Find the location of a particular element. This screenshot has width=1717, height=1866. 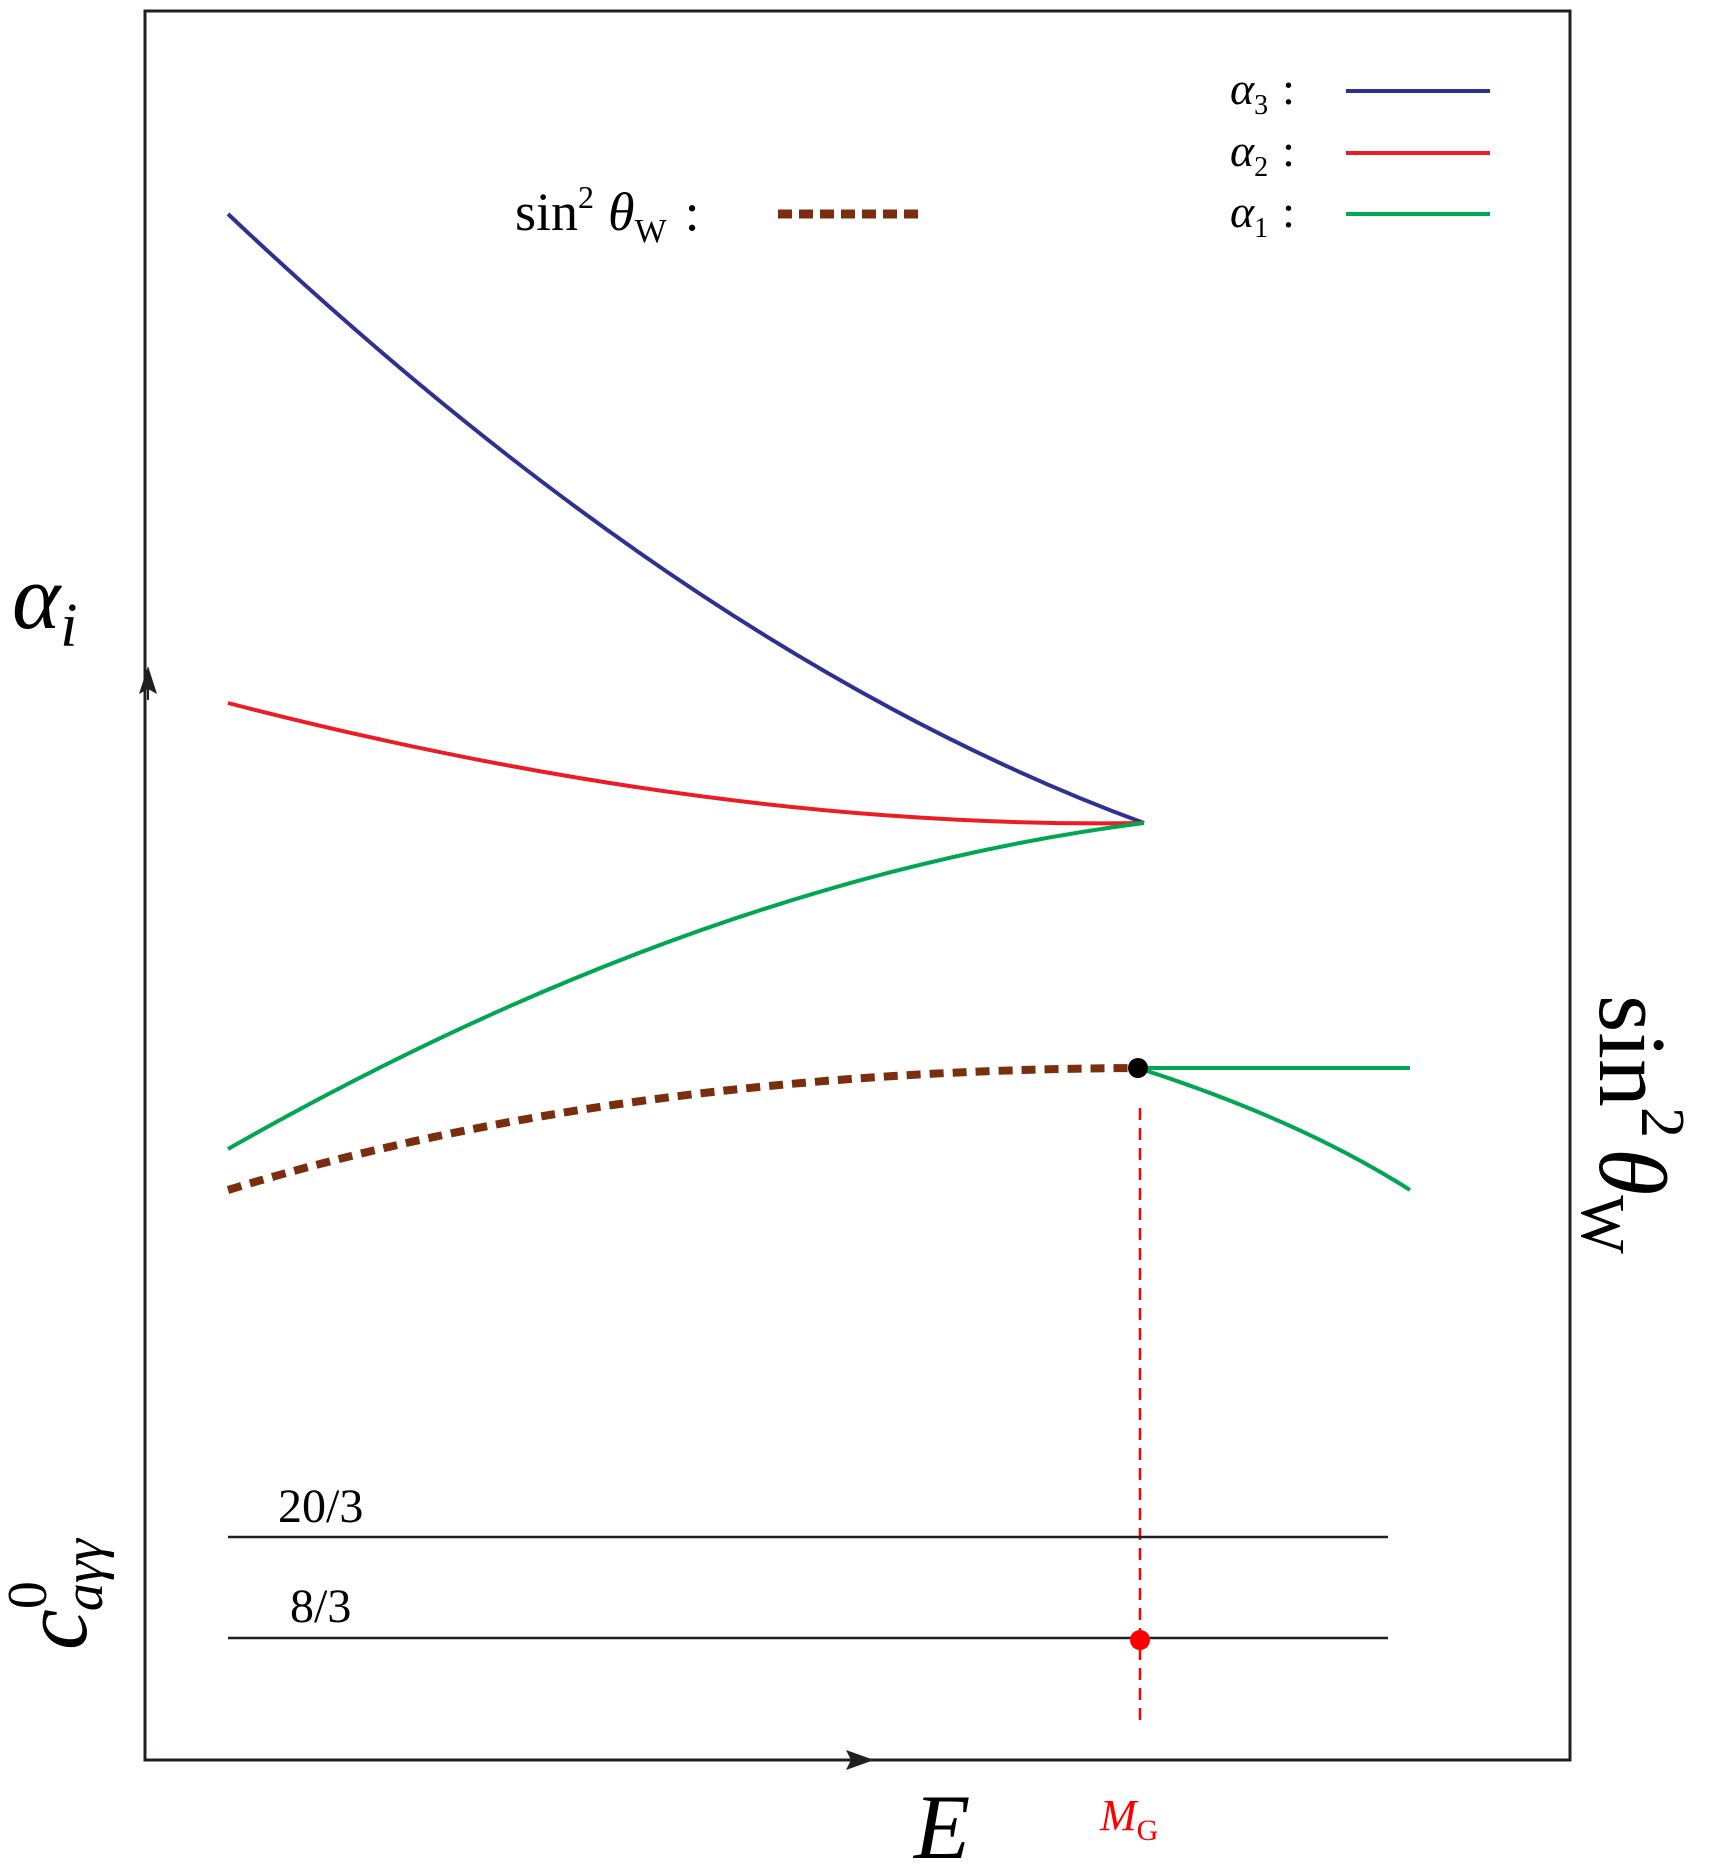

alpha1-curve is located at coordinates (686, 986).